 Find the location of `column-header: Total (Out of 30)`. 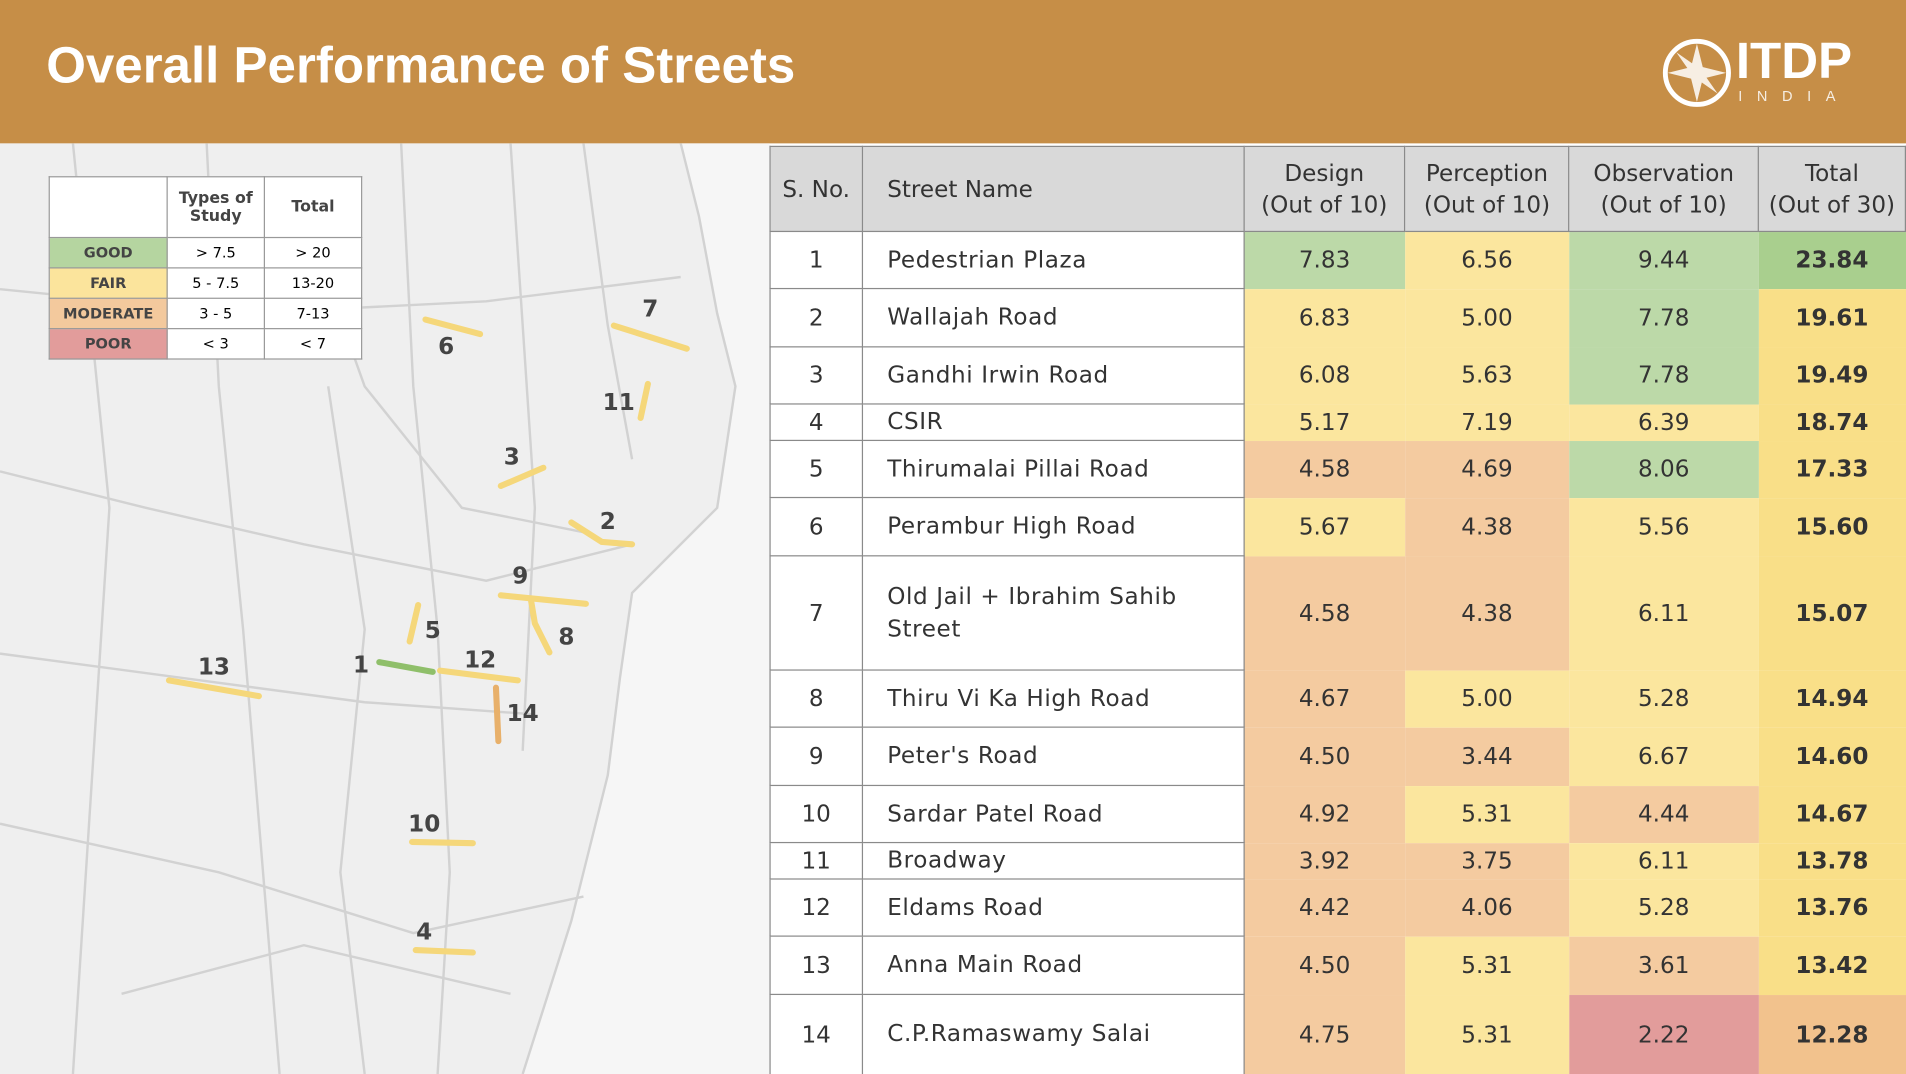

column-header: Total (Out of 30) is located at coordinates (1831, 189).